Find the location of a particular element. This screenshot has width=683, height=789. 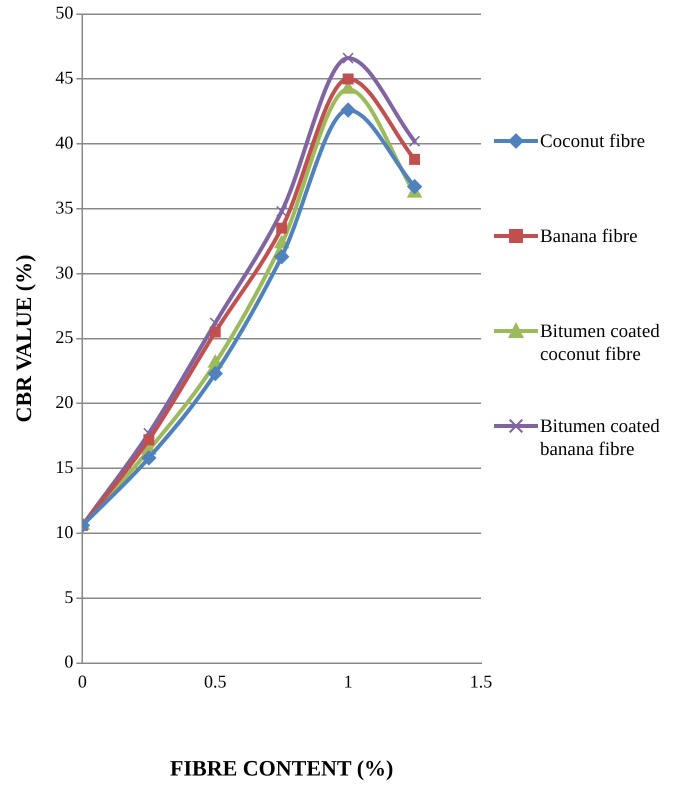

y-tick-label: 25 is located at coordinates (64, 337).